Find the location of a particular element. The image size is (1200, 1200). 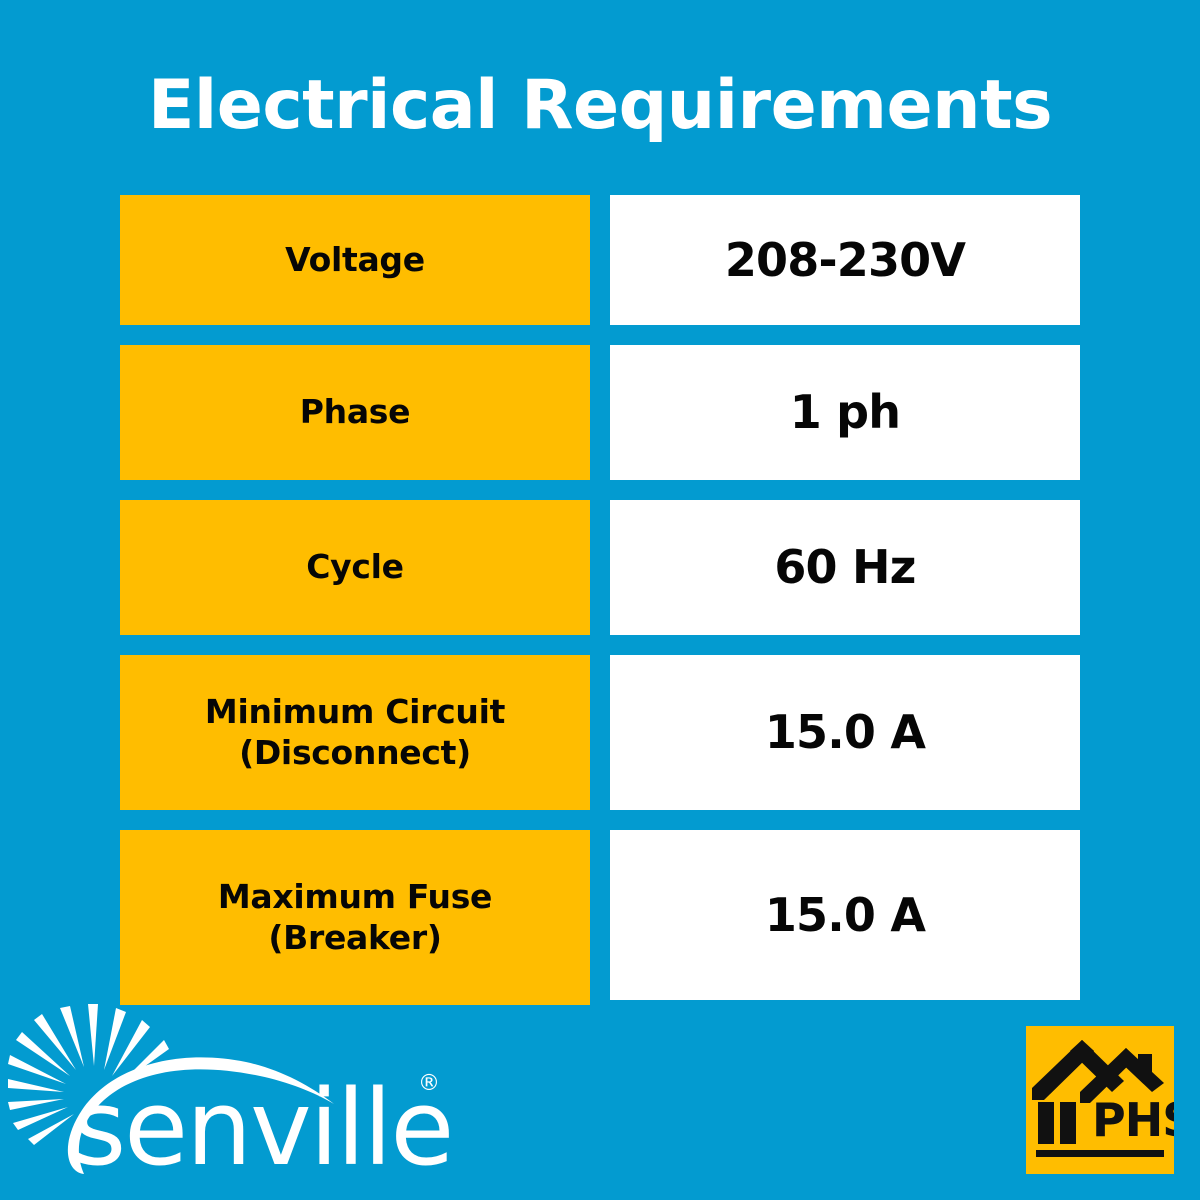

senville-logo: senville ® is located at coordinates (238, 1089).